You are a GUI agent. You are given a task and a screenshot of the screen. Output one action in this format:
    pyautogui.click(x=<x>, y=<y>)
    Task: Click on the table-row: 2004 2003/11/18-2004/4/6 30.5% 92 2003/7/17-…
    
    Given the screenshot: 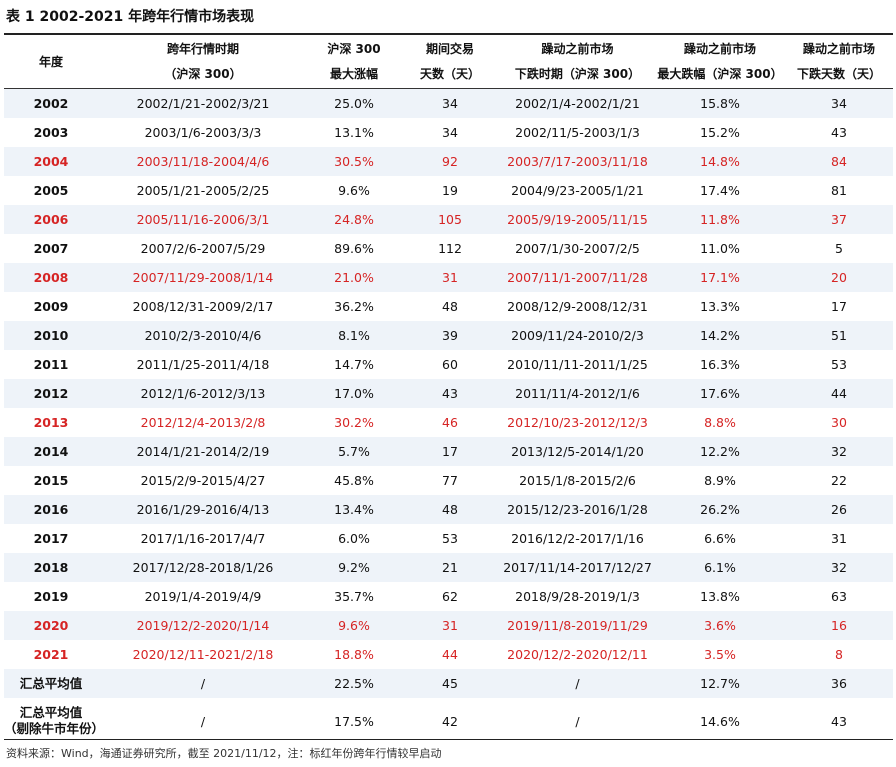 What is the action you would take?
    pyautogui.click(x=448, y=161)
    